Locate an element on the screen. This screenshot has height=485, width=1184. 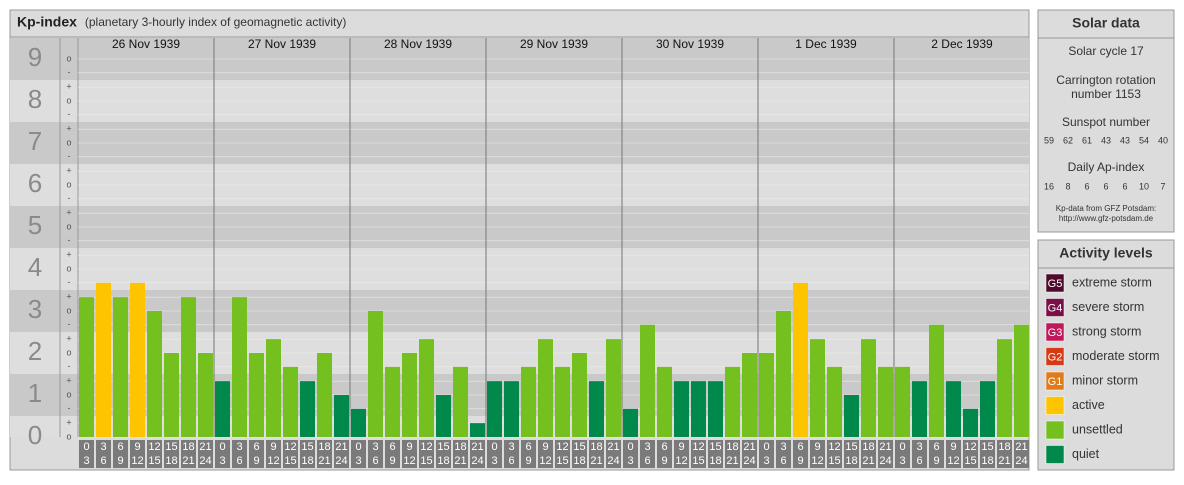
hour-end: 15 is located at coordinates (562, 461).